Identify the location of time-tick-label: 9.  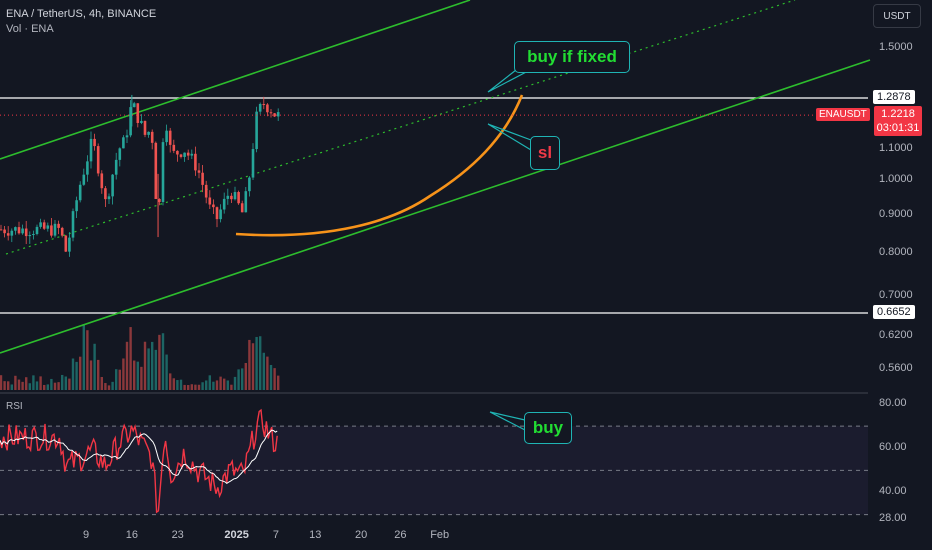
(86, 535).